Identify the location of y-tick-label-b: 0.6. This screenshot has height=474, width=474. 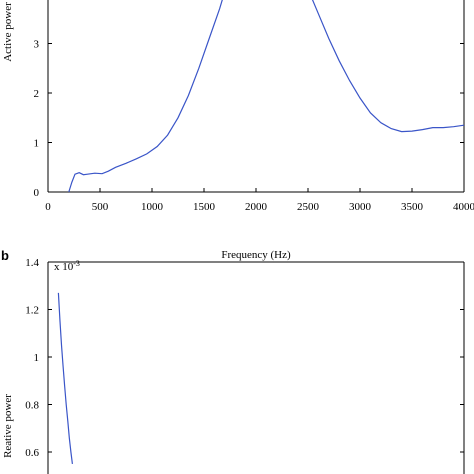
(32, 453).